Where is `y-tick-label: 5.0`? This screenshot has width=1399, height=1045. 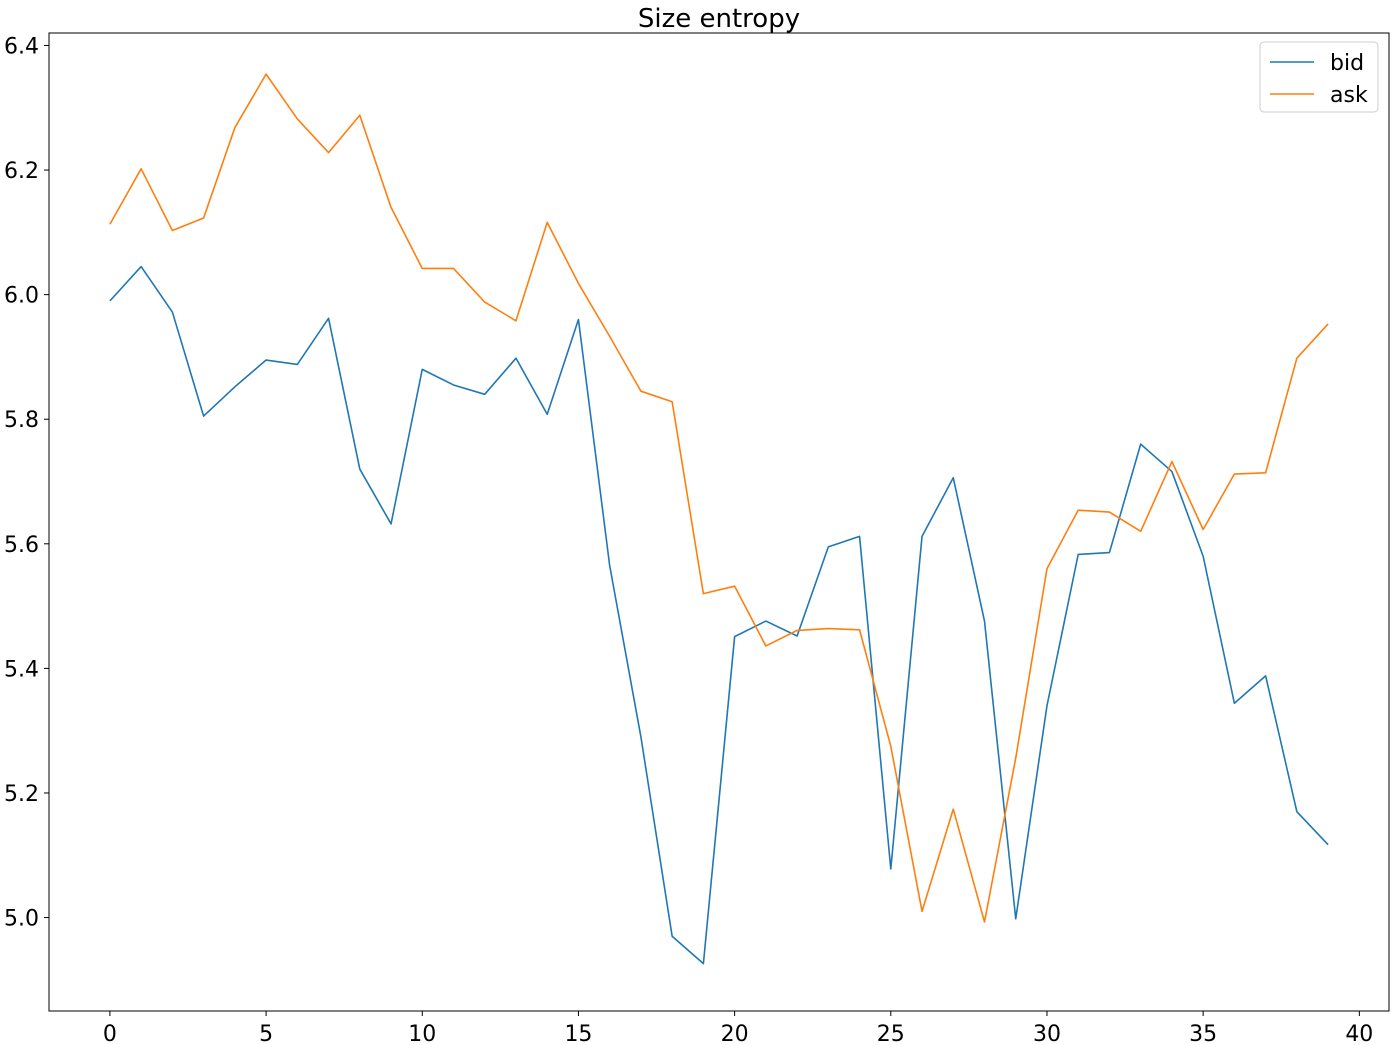
y-tick-label: 5.0 is located at coordinates (21, 919).